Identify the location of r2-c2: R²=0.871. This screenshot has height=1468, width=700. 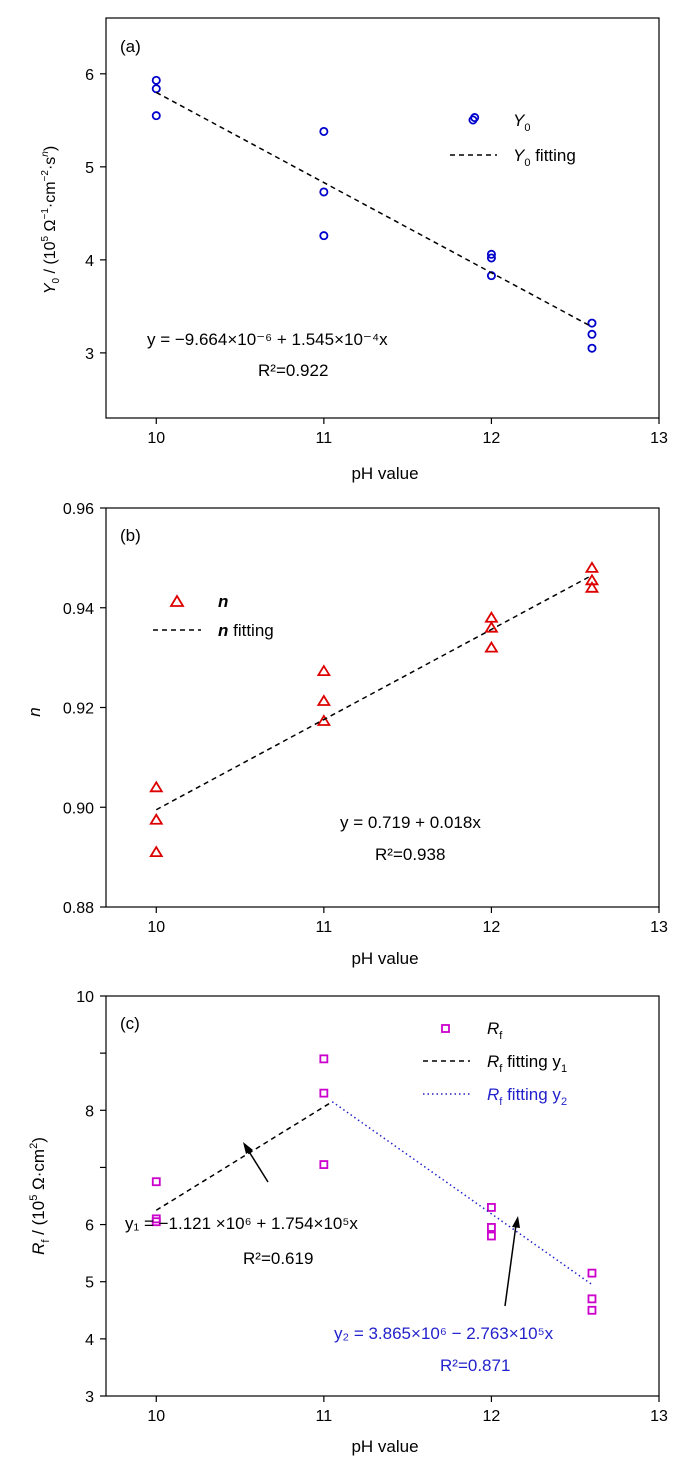
(475, 1365).